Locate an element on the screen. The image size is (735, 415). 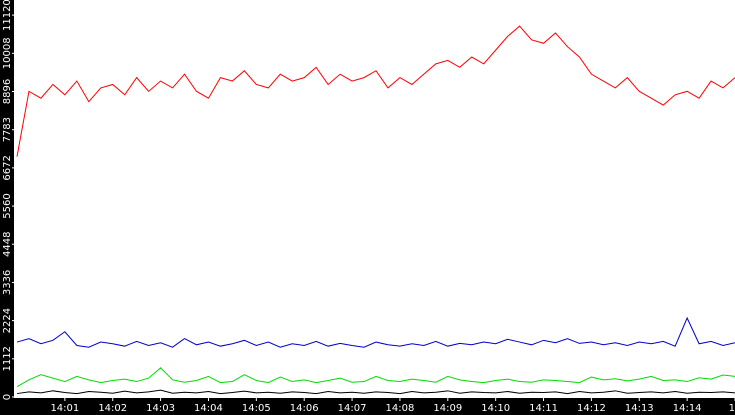
y-tick-label: 8896 is located at coordinates (7, 91).